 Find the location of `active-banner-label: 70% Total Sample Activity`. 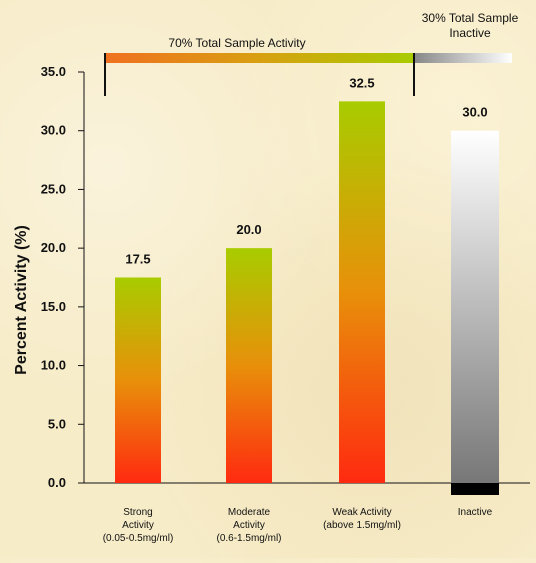

active-banner-label: 70% Total Sample Activity is located at coordinates (236, 43).